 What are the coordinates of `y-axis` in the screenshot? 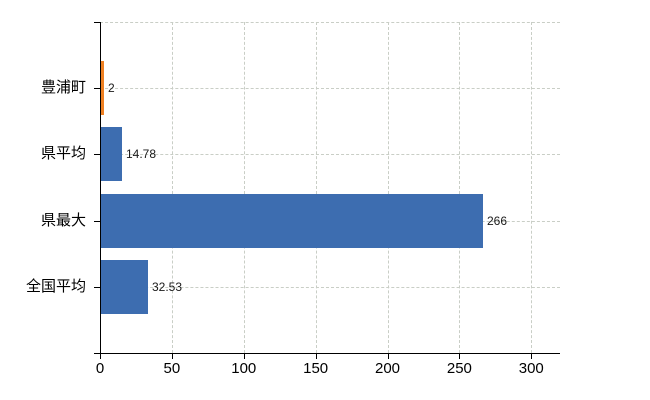 It's located at (100, 188).